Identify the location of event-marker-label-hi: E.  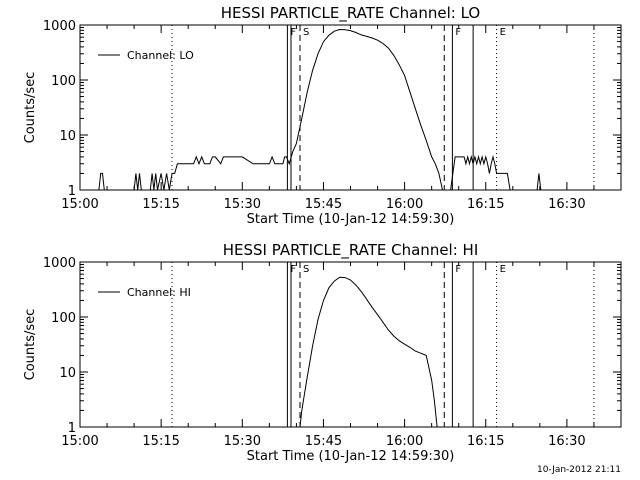
(503, 269).